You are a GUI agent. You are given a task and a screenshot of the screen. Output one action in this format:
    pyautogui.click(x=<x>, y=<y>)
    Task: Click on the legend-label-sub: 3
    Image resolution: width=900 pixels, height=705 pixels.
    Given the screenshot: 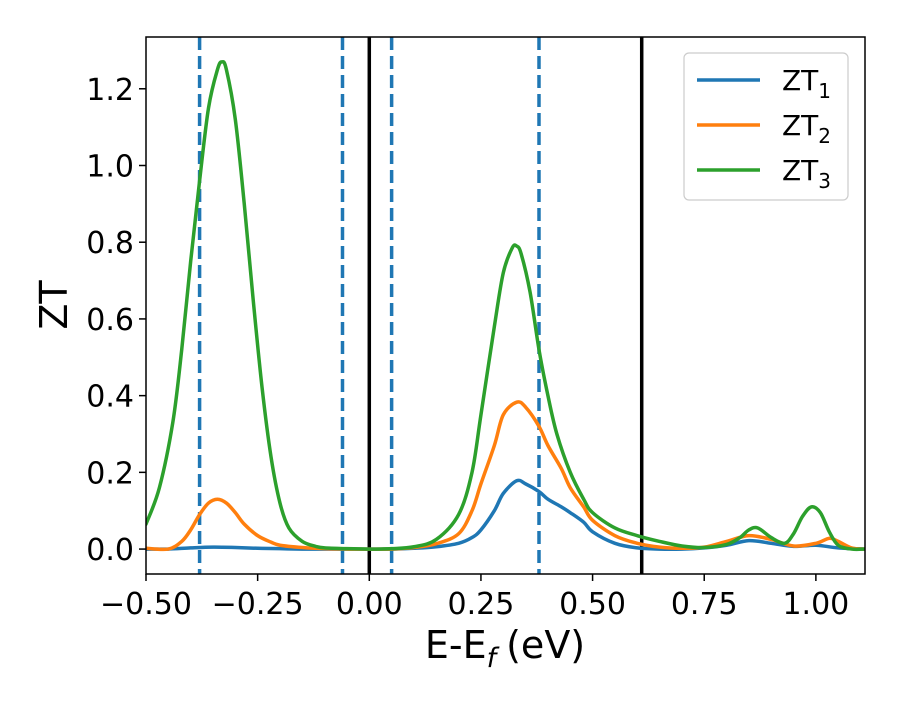 What is the action you would take?
    pyautogui.click(x=824, y=181)
    